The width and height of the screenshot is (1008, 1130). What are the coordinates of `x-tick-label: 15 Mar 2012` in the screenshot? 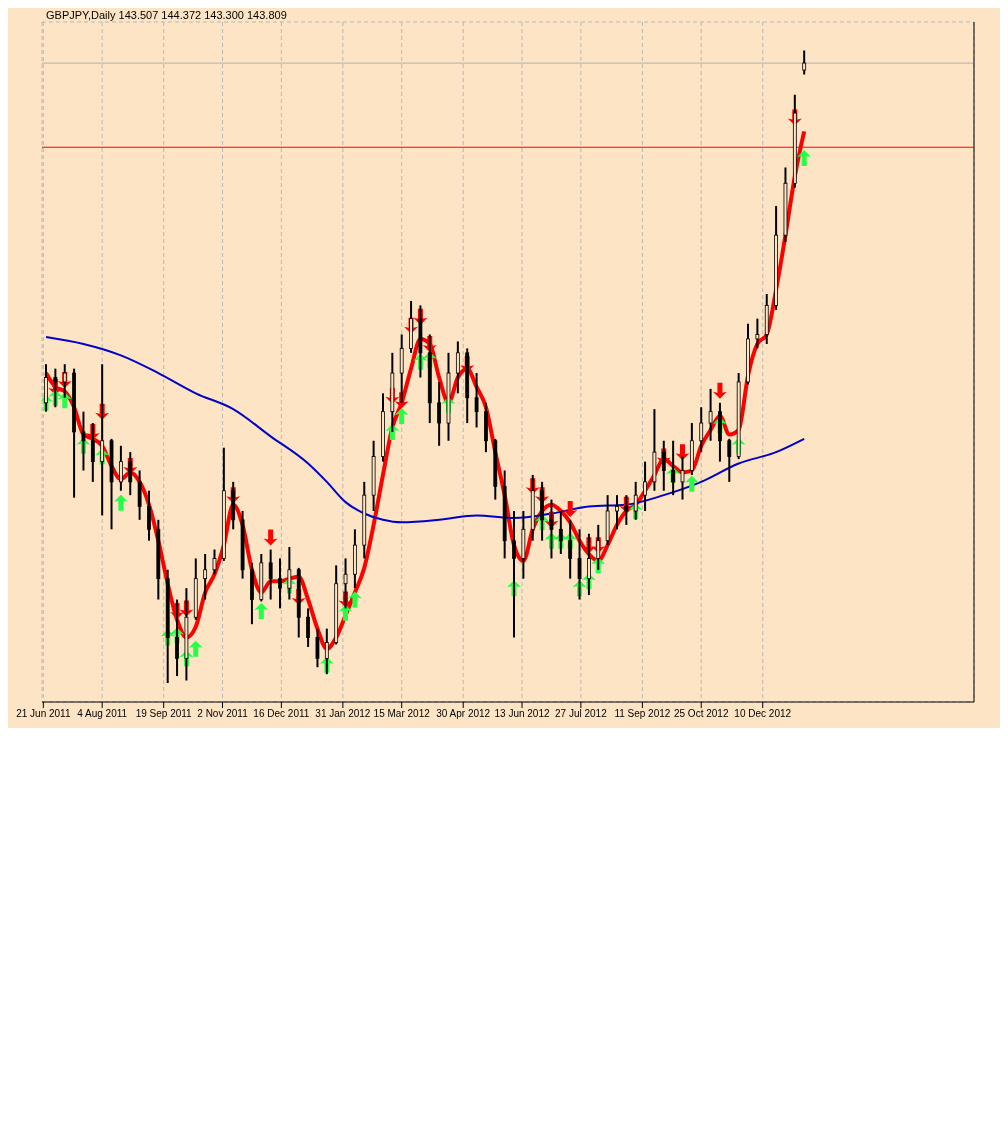 It's located at (402, 714).